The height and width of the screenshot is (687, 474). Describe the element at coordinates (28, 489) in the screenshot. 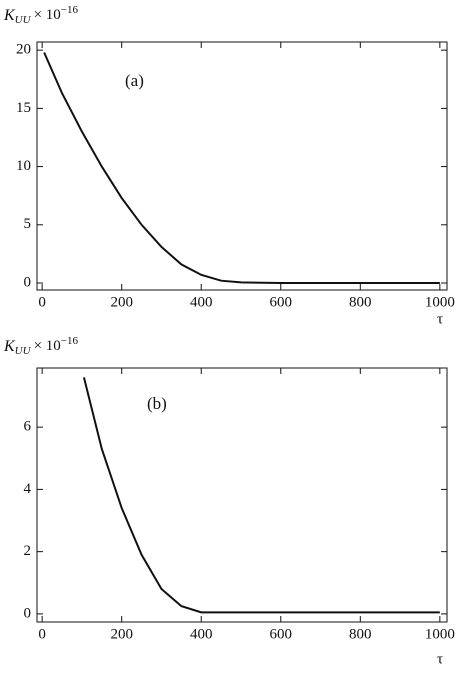

I see `y-tick-label: 4` at that location.